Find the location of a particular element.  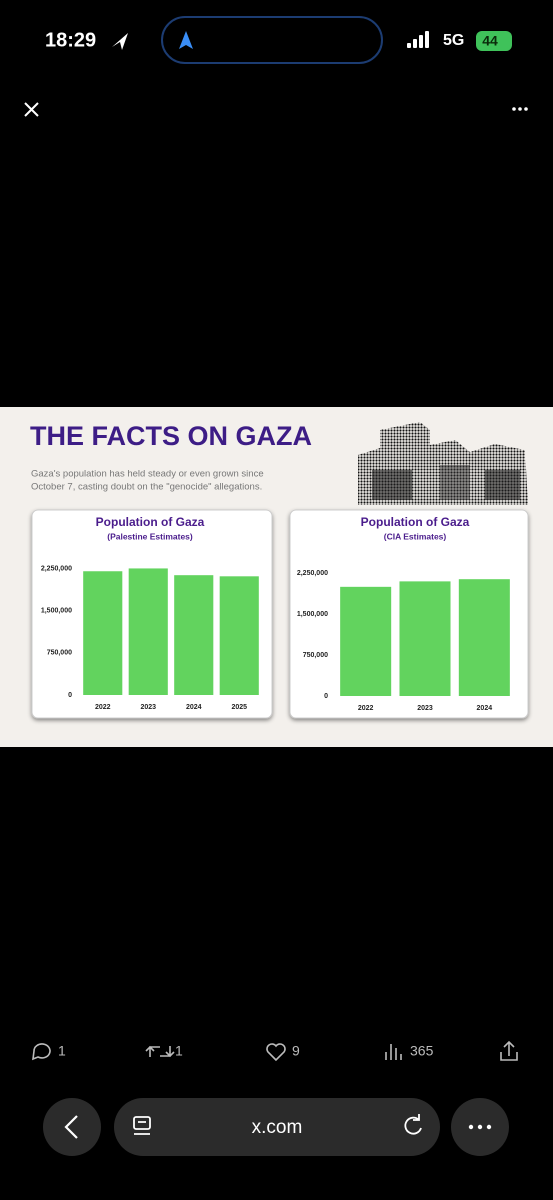

network: 5G is located at coordinates (453, 40).